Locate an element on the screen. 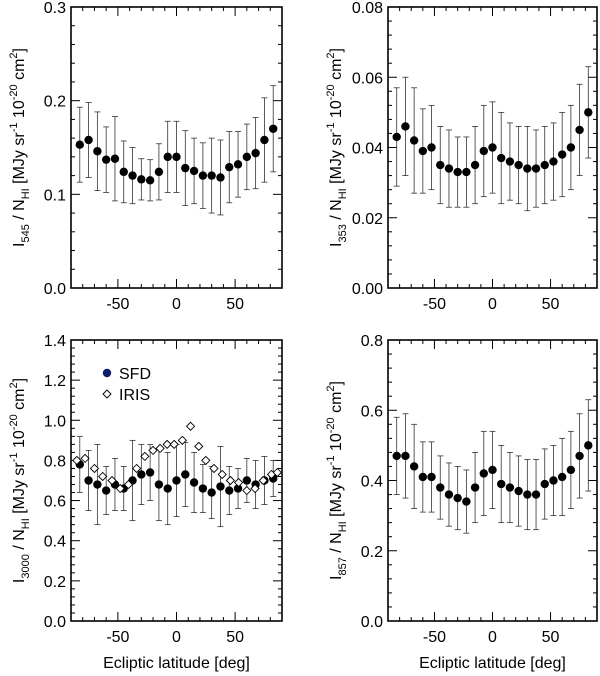 This screenshot has height=676, width=600. y-axis-label: I857 / NHI [MJy sr-1 10-20 cm2] is located at coordinates (337, 480).